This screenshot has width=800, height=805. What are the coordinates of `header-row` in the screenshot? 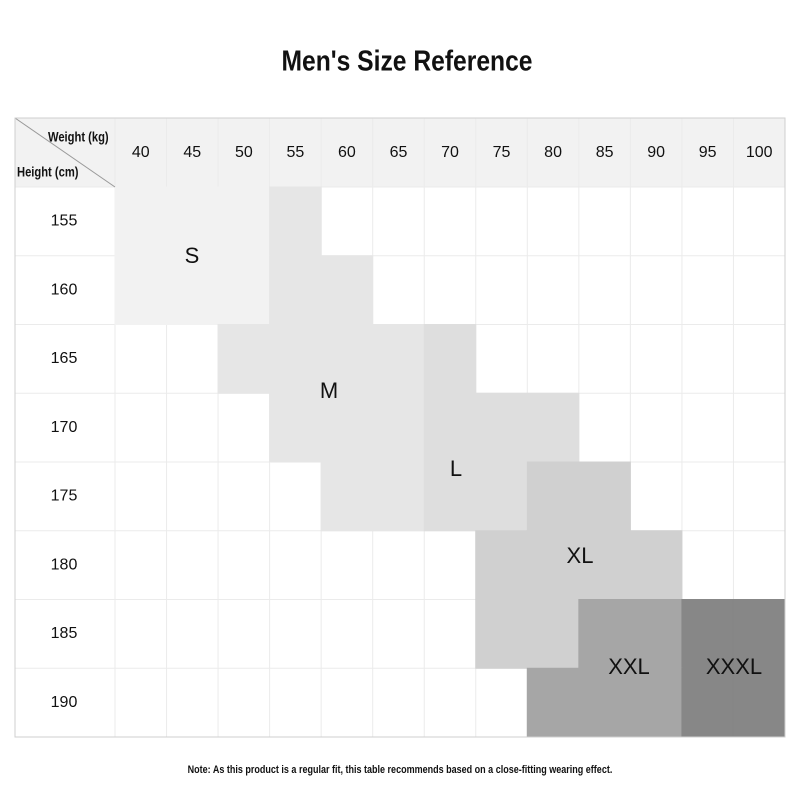 It's located at (400, 152).